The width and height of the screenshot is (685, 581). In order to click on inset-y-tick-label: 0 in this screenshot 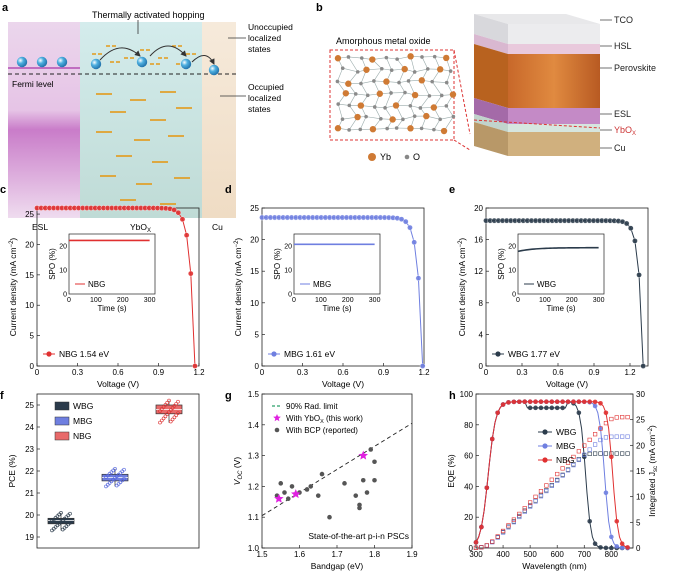, I will do `click(290, 295)`.